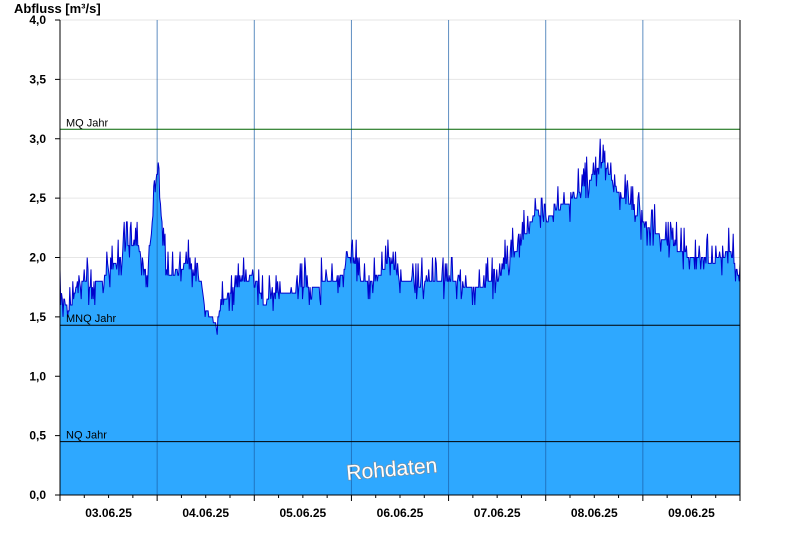  I want to click on x-tick-label: 08.06.25, so click(594, 513).